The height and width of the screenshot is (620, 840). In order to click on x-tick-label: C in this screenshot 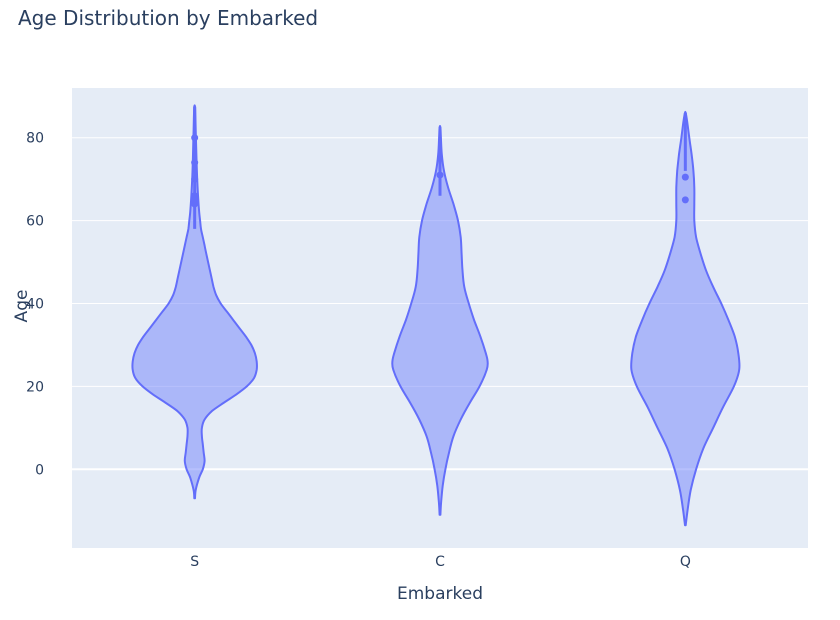, I will do `click(440, 562)`.